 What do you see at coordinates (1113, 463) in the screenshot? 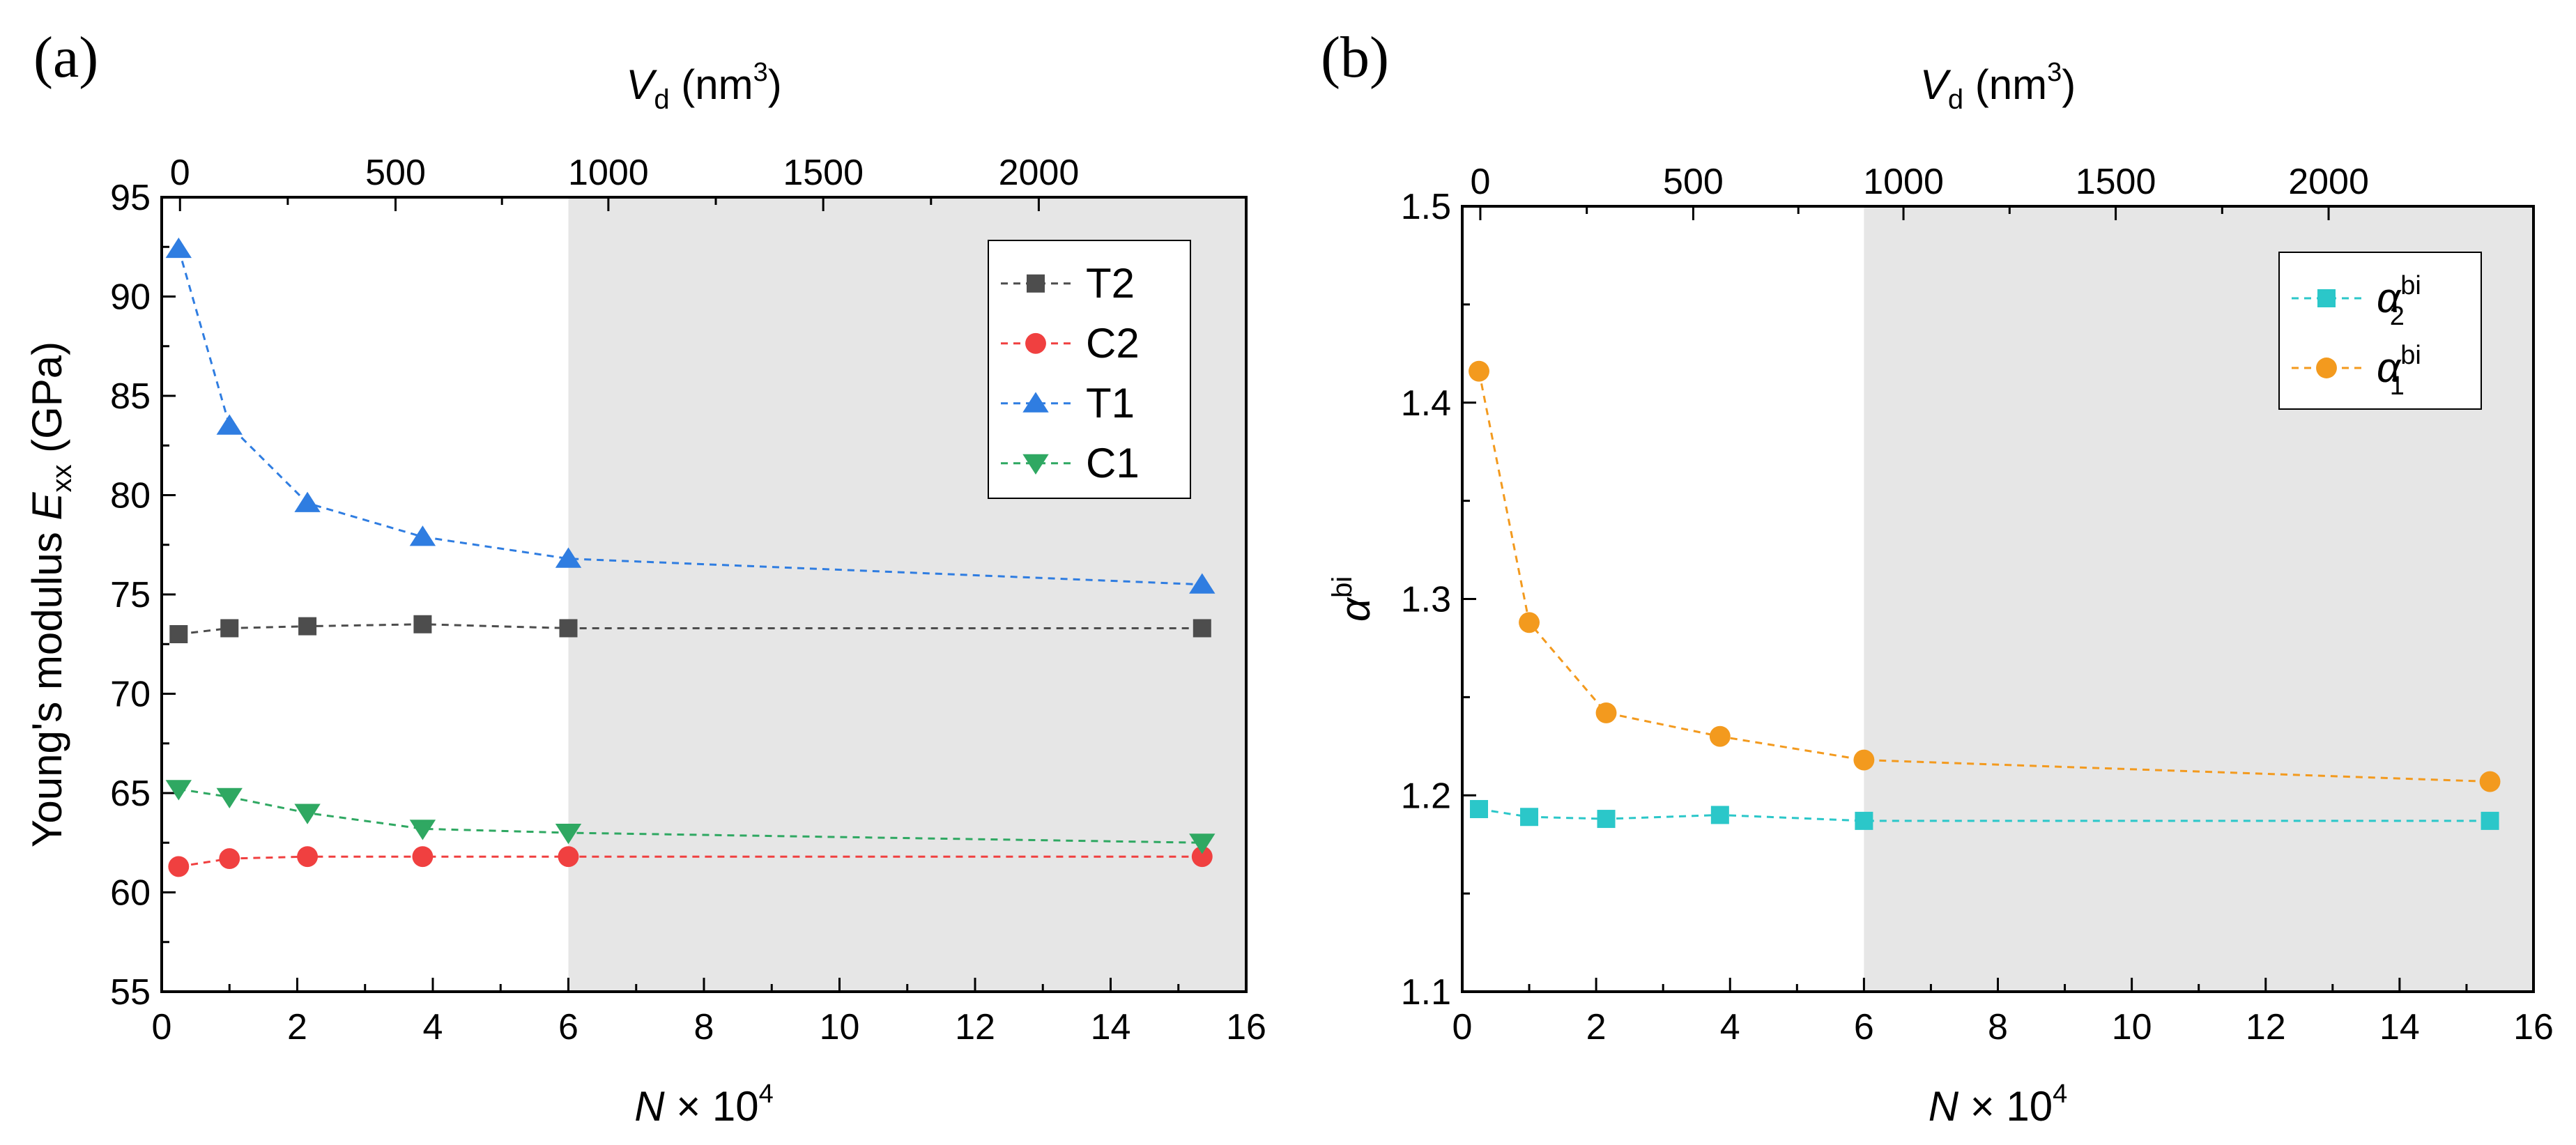
I see `legend-label: C1` at bounding box center [1113, 463].